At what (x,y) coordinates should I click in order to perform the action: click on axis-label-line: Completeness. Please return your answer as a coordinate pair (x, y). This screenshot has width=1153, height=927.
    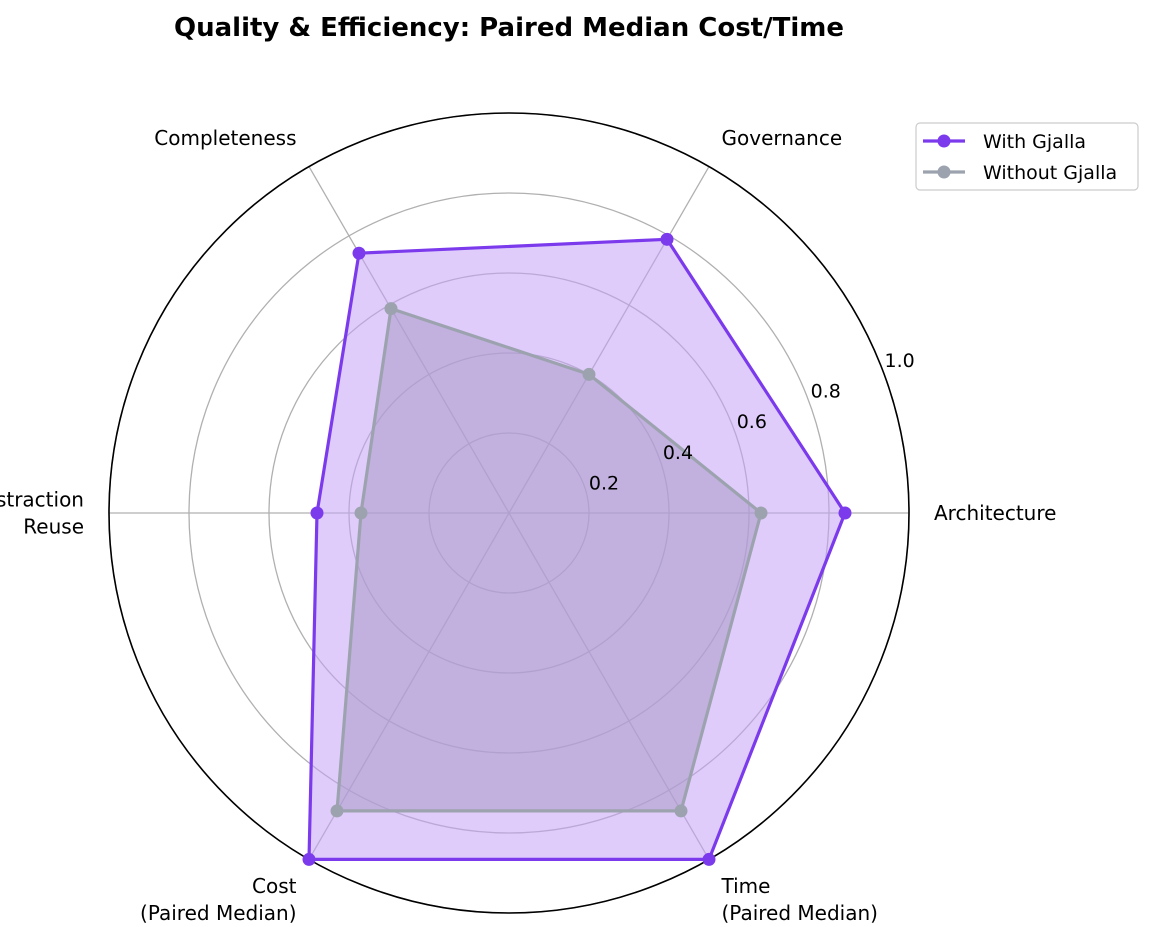
    Looking at the image, I should click on (225, 138).